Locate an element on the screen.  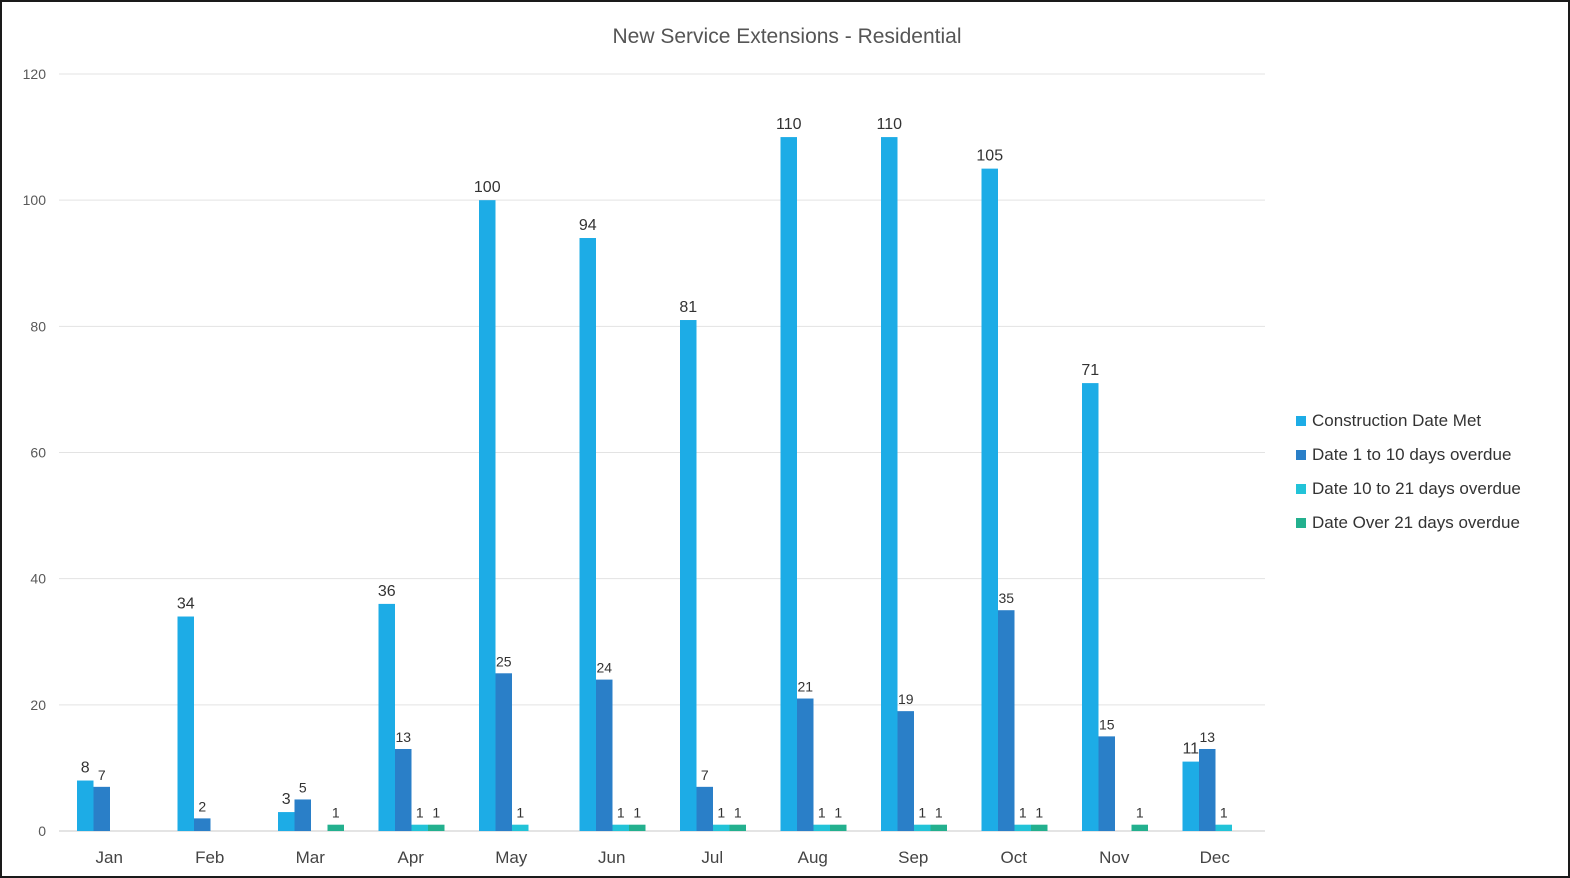
data-label: 5 is located at coordinates (303, 787).